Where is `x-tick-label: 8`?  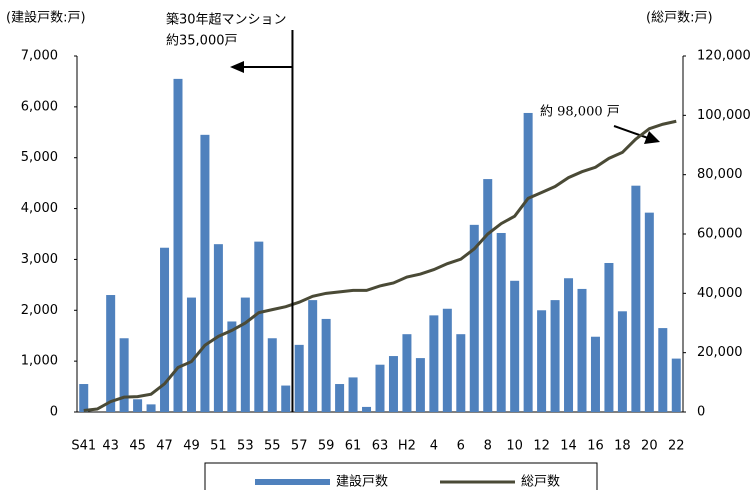
x-tick-label: 8 is located at coordinates (488, 446).